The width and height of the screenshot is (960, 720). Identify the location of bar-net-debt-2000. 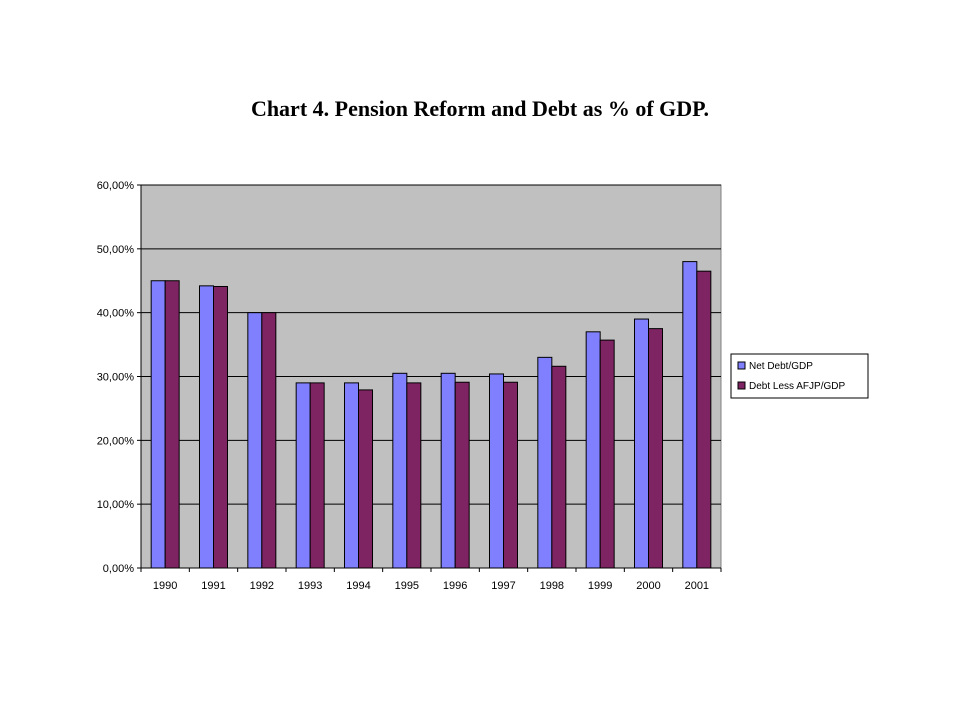
(641, 443).